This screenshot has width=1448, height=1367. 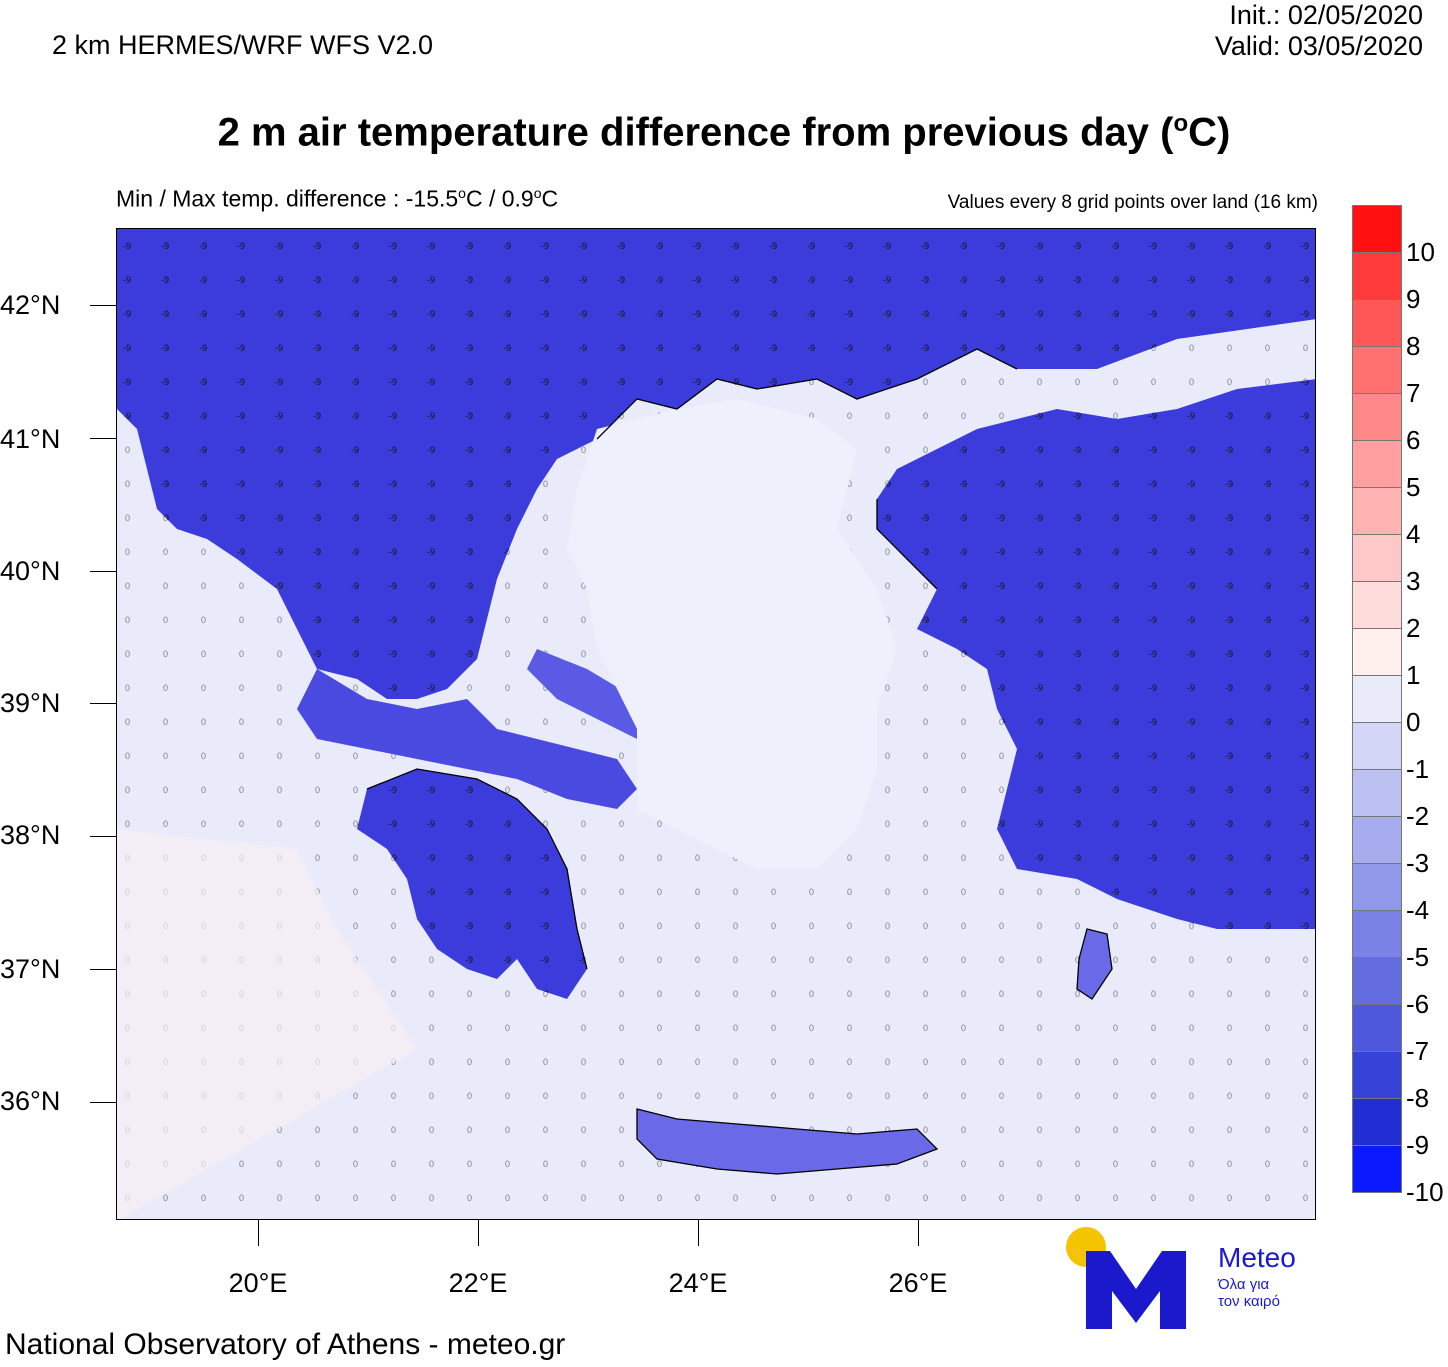 I want to click on logo-subtitle: Όλα για τον καιρό, so click(x=1249, y=1293).